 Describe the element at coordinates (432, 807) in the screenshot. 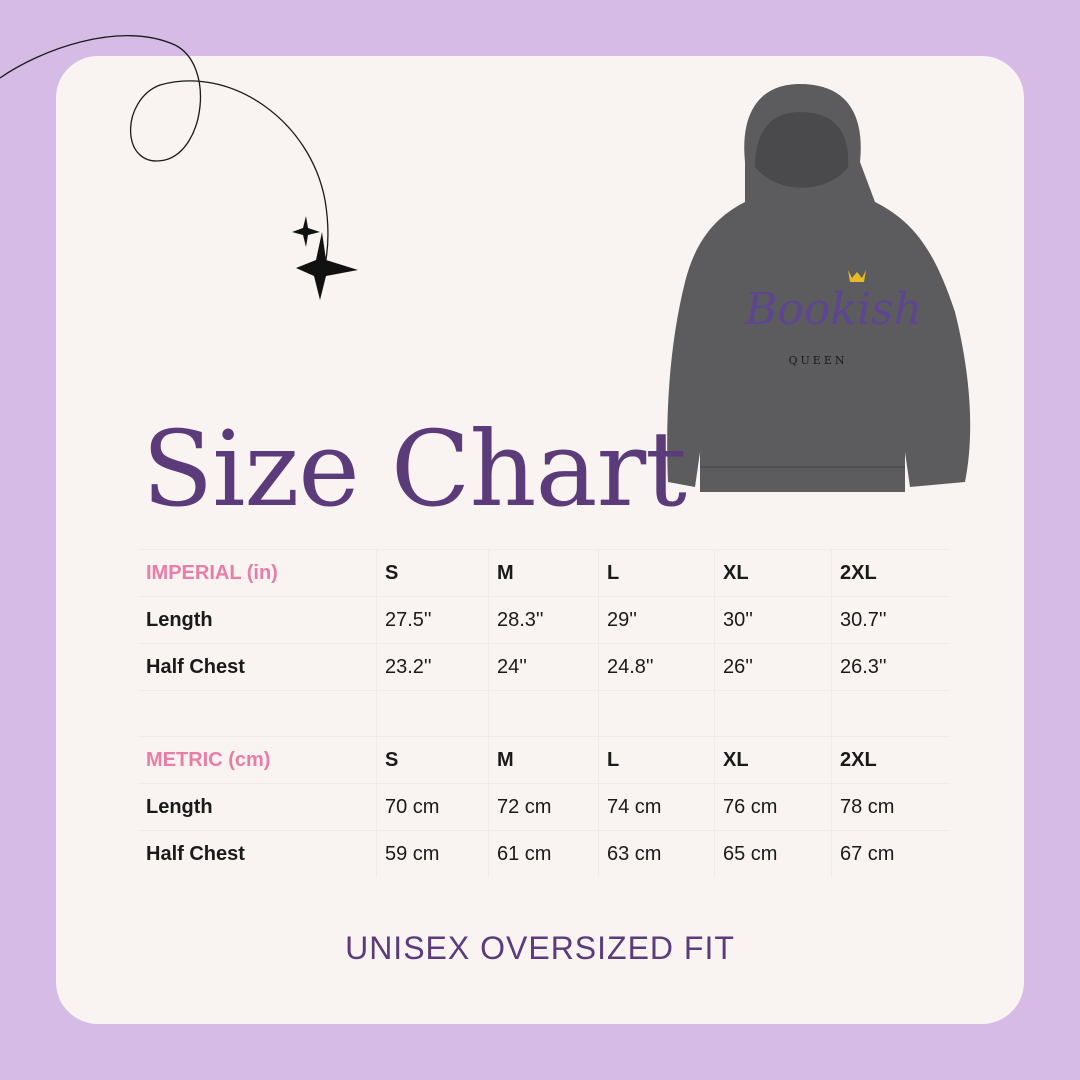

I see `cell: 70 cm` at that location.